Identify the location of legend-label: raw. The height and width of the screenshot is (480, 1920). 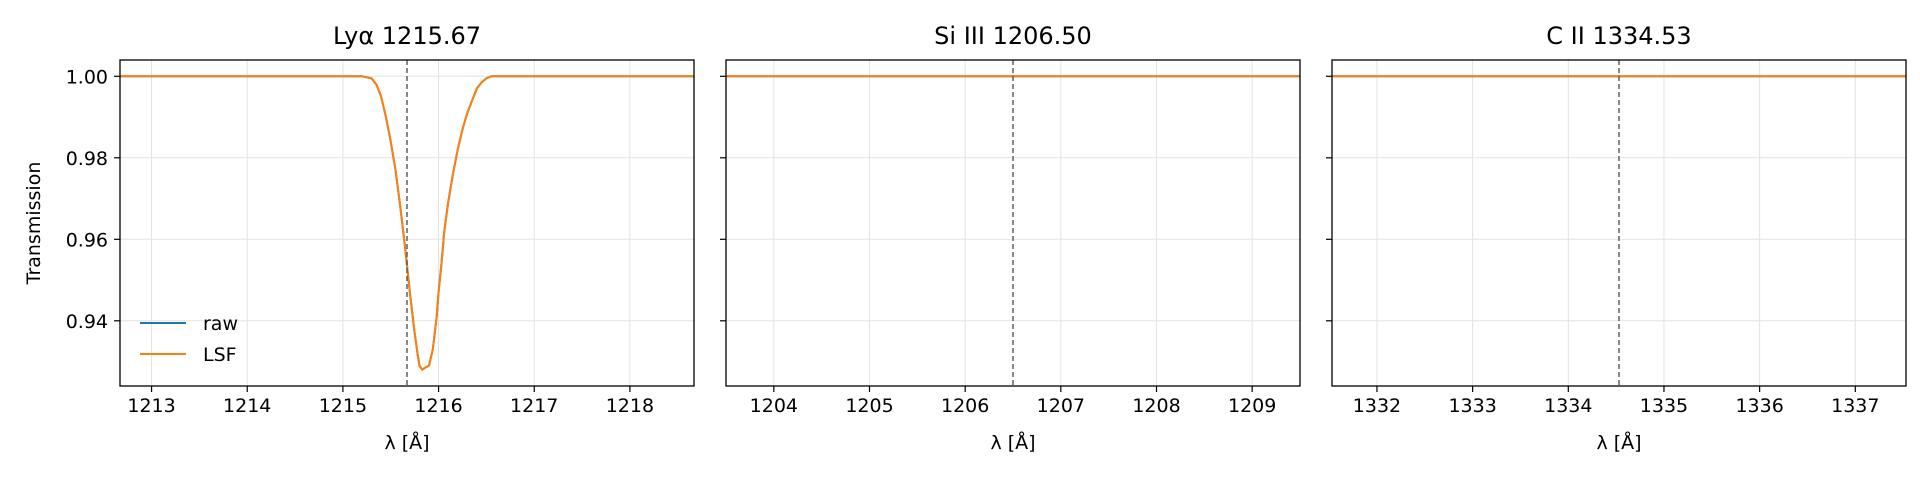
(220, 324).